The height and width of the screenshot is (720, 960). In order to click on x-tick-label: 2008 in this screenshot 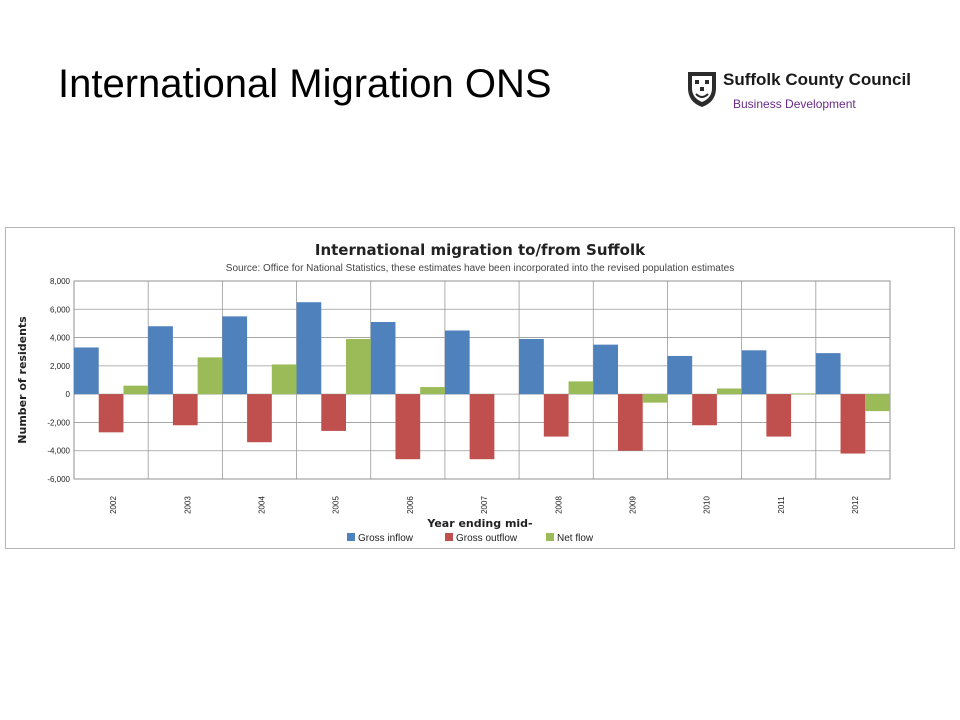, I will do `click(558, 505)`.